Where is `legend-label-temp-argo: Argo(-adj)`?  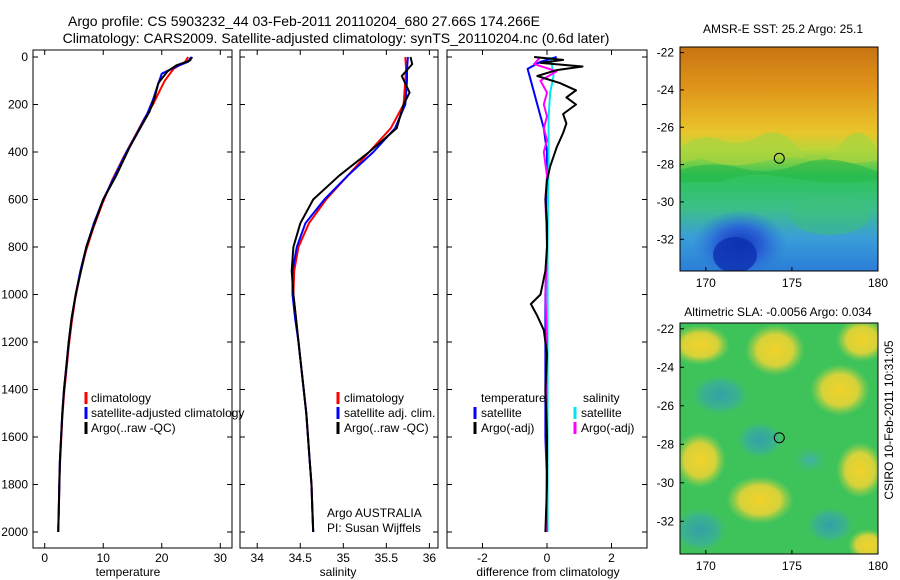 legend-label-temp-argo: Argo(-adj) is located at coordinates (507, 428).